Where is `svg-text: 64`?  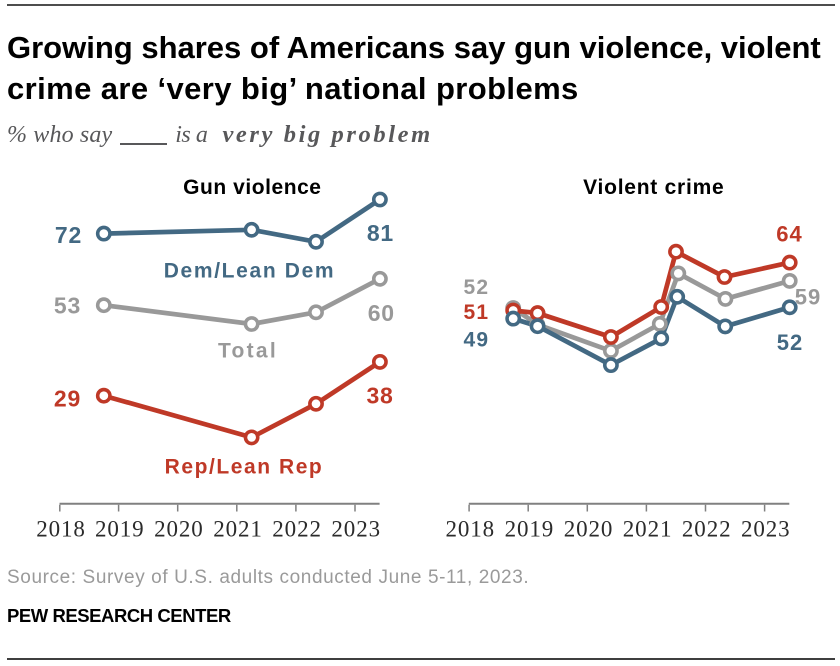
svg-text: 64 is located at coordinates (789, 233).